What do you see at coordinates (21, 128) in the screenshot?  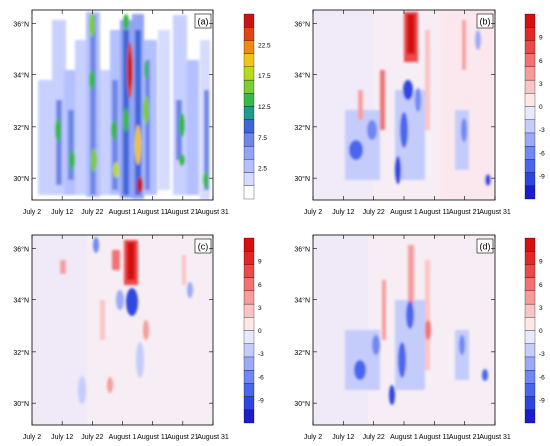 I see `panel-a-lat-label: 32°N` at bounding box center [21, 128].